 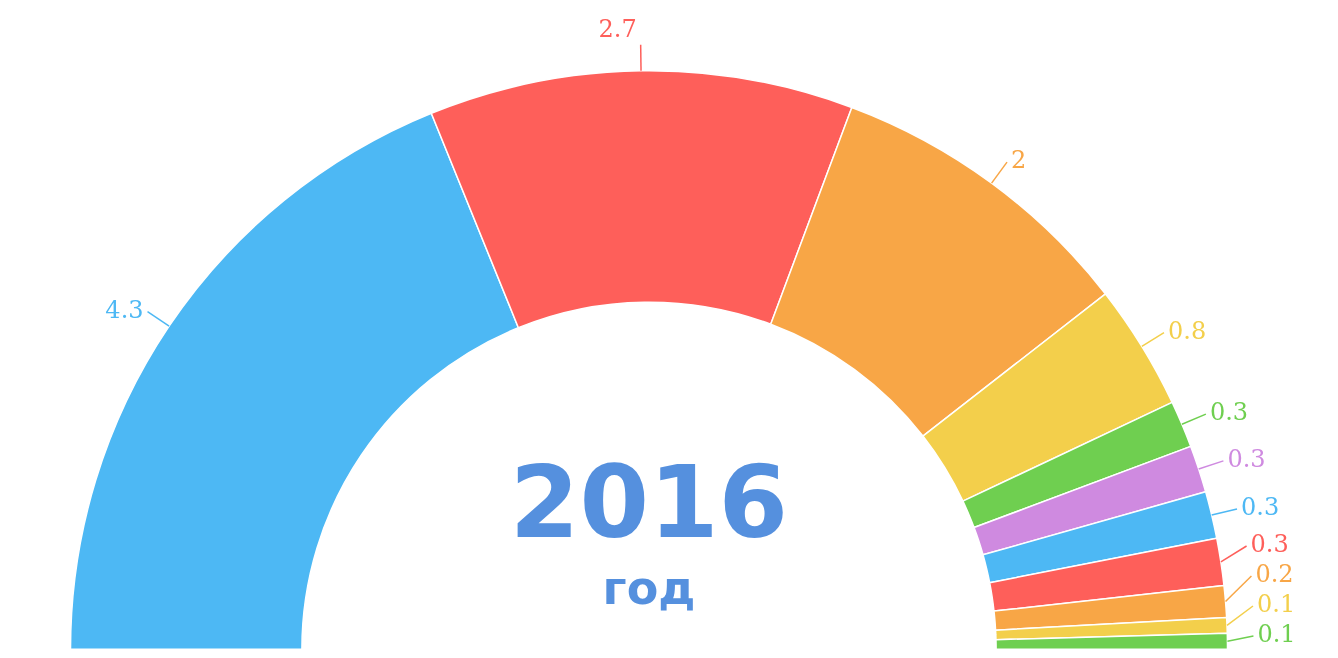 I want to click on data-label: 4.3, so click(x=124, y=309).